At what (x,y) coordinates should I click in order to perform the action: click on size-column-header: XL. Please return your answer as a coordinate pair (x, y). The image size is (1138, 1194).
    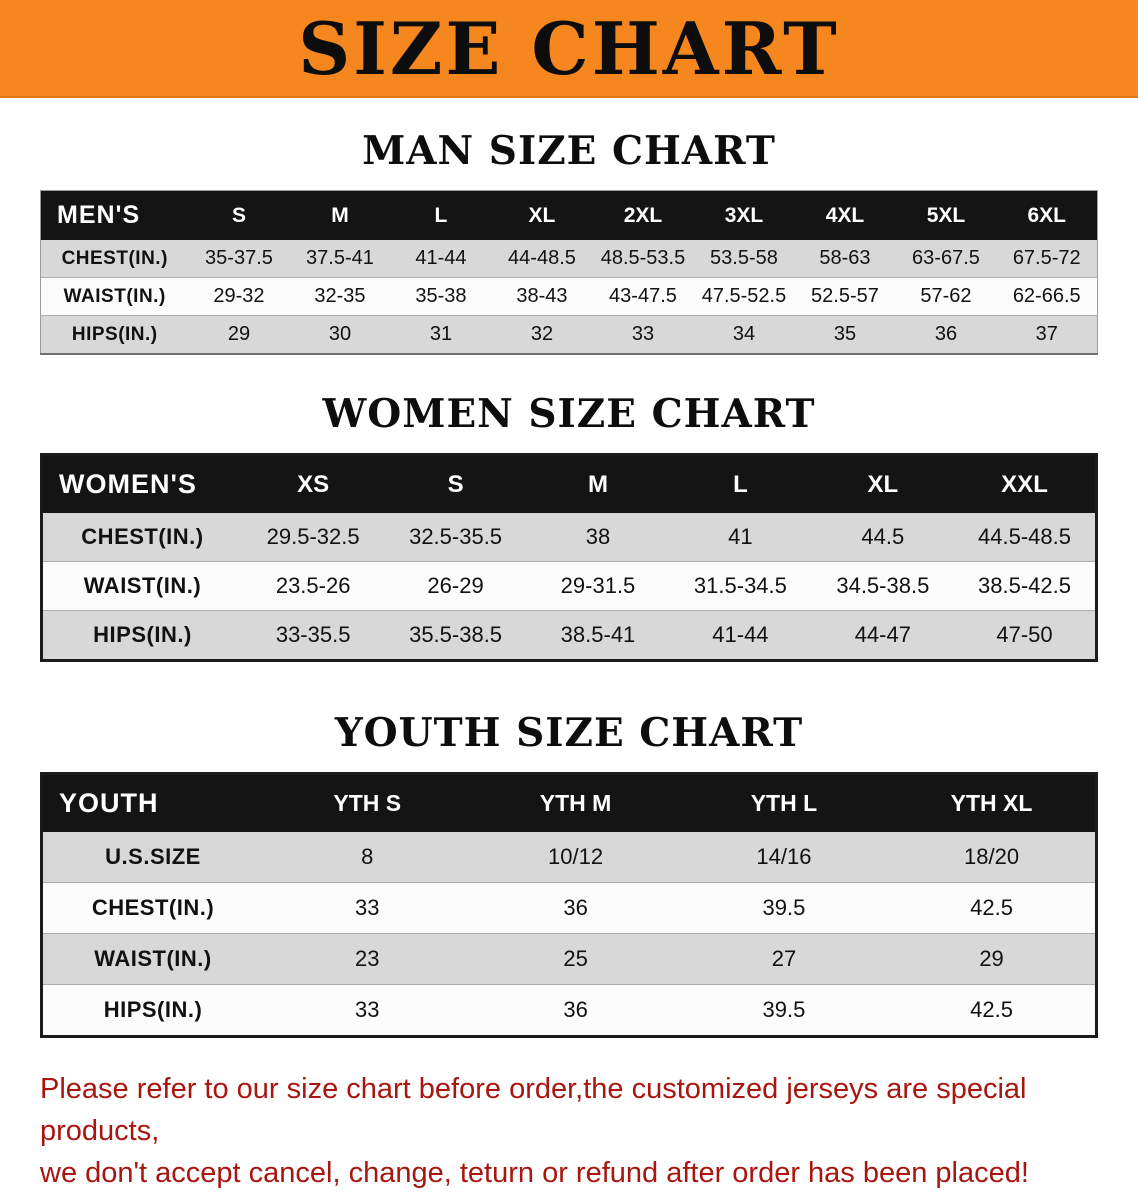
    Looking at the image, I should click on (542, 215).